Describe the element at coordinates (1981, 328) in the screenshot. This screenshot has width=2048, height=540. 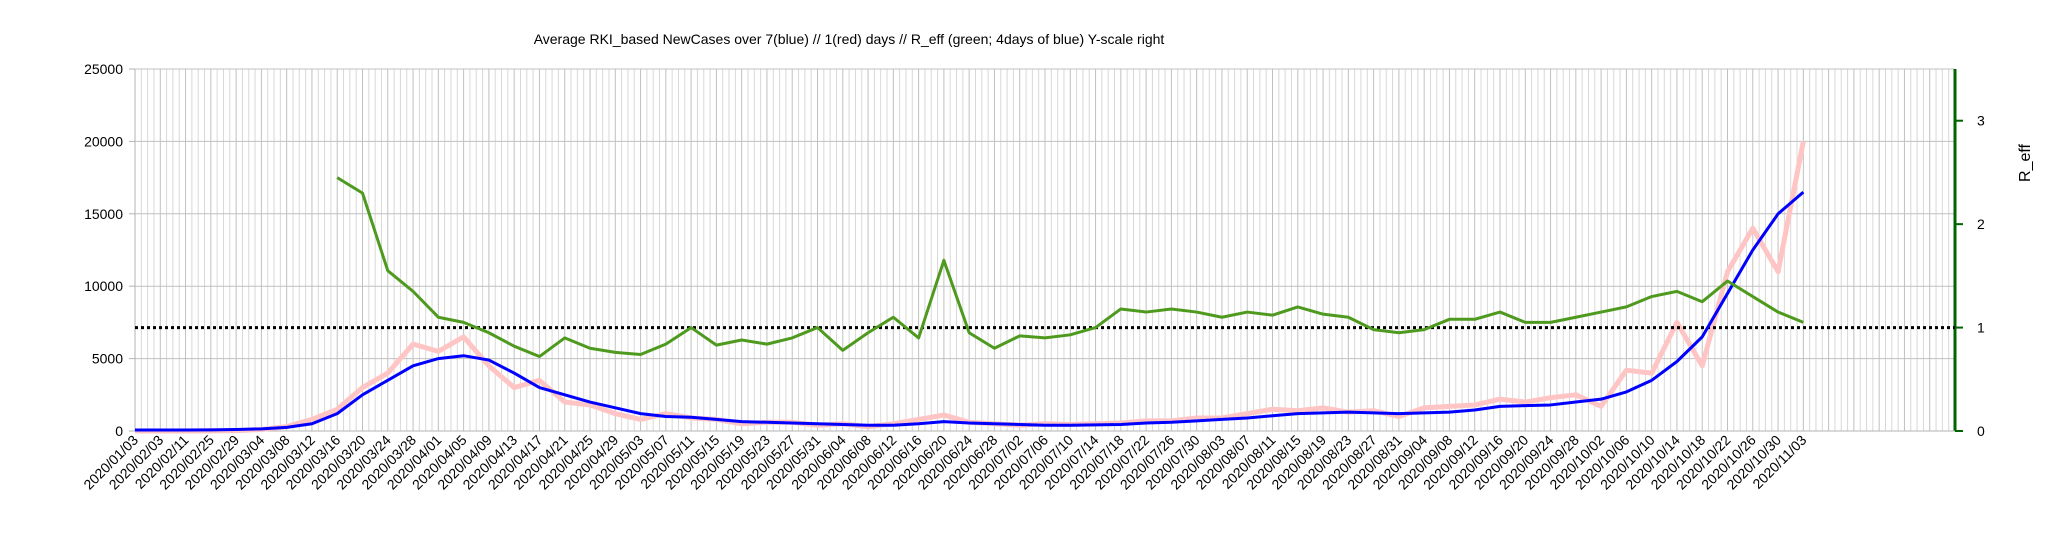
I see `y2-tick-label: 1` at that location.